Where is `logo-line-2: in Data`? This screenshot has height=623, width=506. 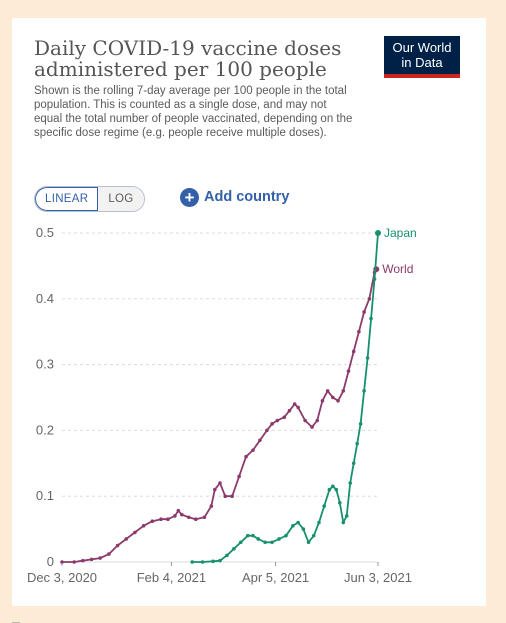
logo-line-2: in Data is located at coordinates (422, 62).